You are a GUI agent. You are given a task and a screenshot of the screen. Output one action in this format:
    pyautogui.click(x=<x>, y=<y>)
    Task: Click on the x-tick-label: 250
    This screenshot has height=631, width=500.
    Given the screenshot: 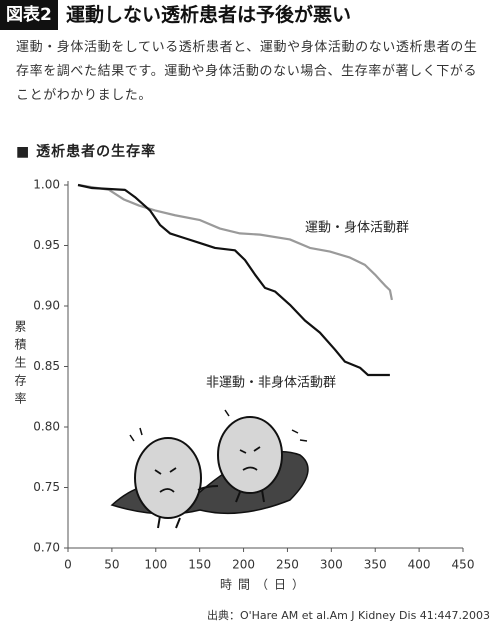 What is the action you would take?
    pyautogui.click(x=287, y=565)
    